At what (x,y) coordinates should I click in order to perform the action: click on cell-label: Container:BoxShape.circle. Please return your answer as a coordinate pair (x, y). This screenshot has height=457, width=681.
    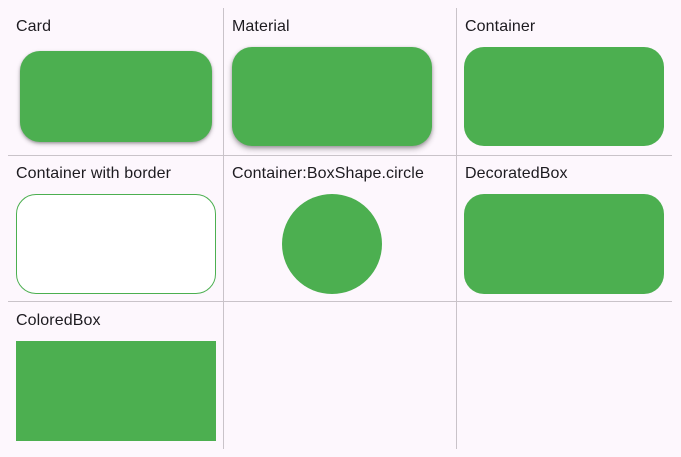
    Looking at the image, I should click on (328, 173).